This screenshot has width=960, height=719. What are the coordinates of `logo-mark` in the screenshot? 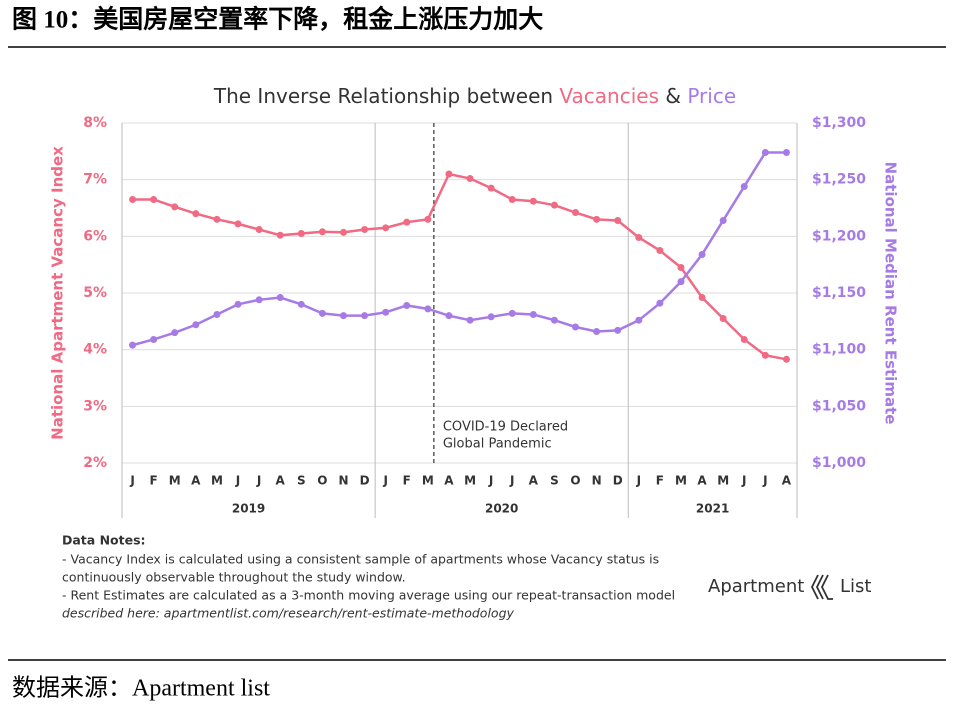 It's located at (821, 587).